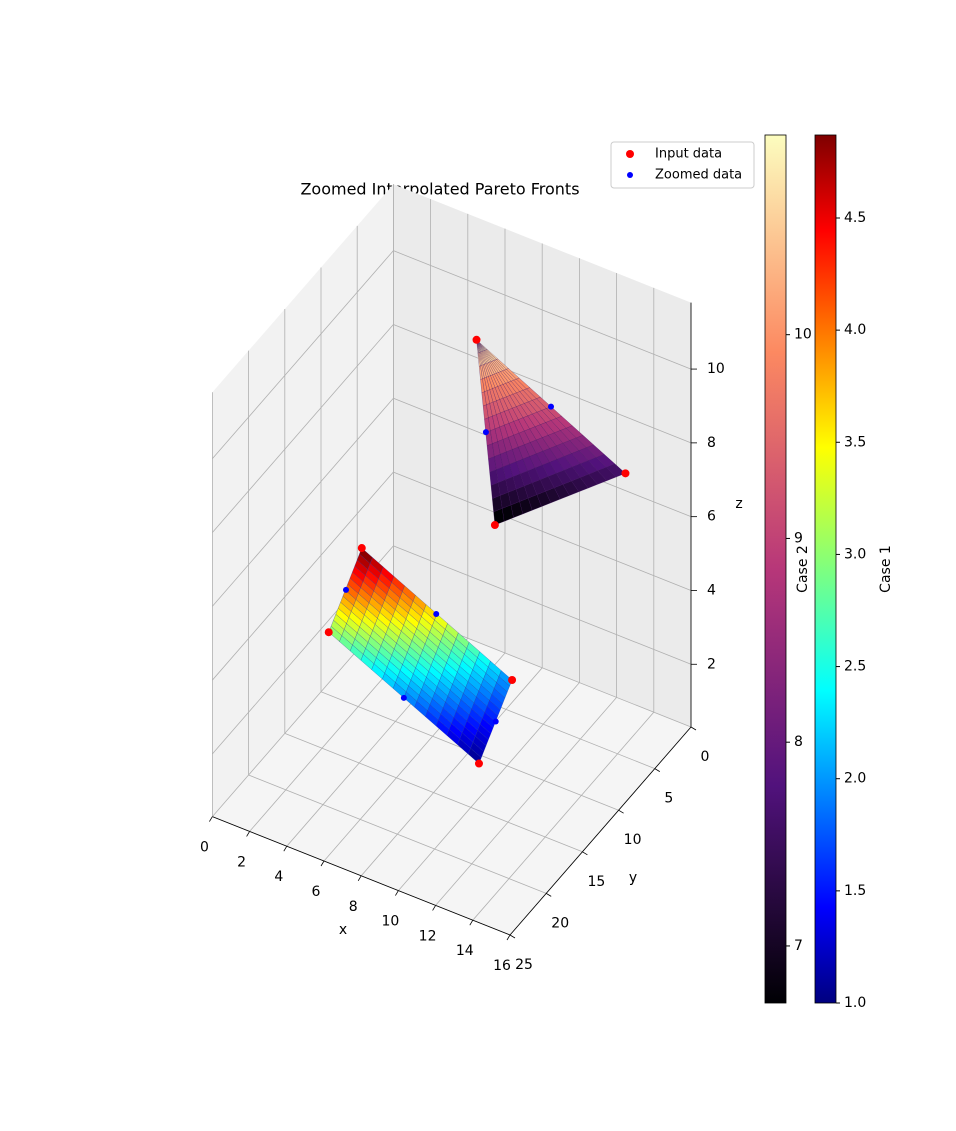 The width and height of the screenshot is (956, 1131). I want to click on x-tick-label: 10, so click(390, 922).